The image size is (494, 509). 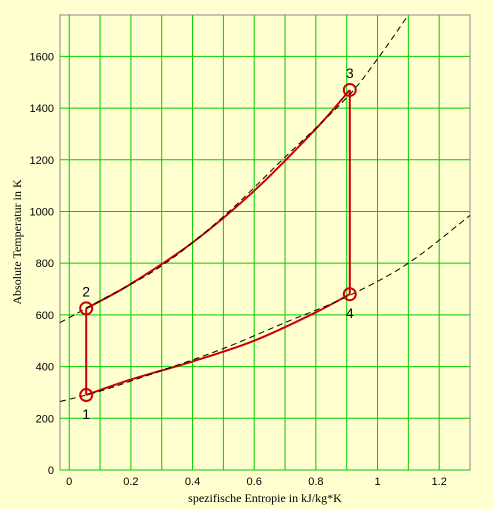 What do you see at coordinates (45, 316) in the screenshot?
I see `y-tick-label: 600` at bounding box center [45, 316].